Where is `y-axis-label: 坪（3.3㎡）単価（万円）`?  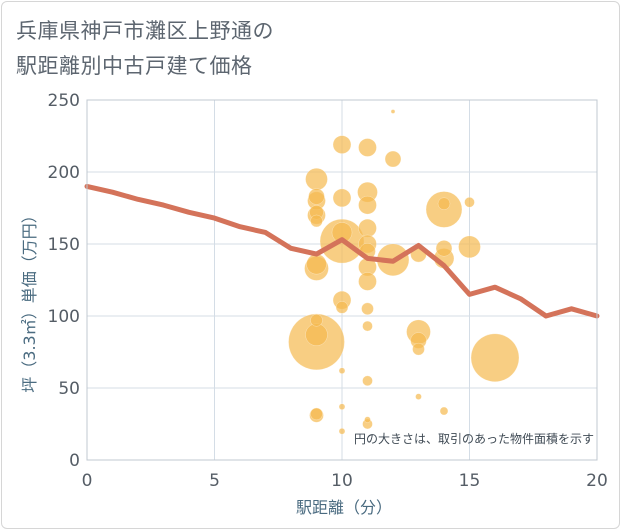 y-axis-label: 坪（3.3㎡）単価（万円） is located at coordinates (29, 299).